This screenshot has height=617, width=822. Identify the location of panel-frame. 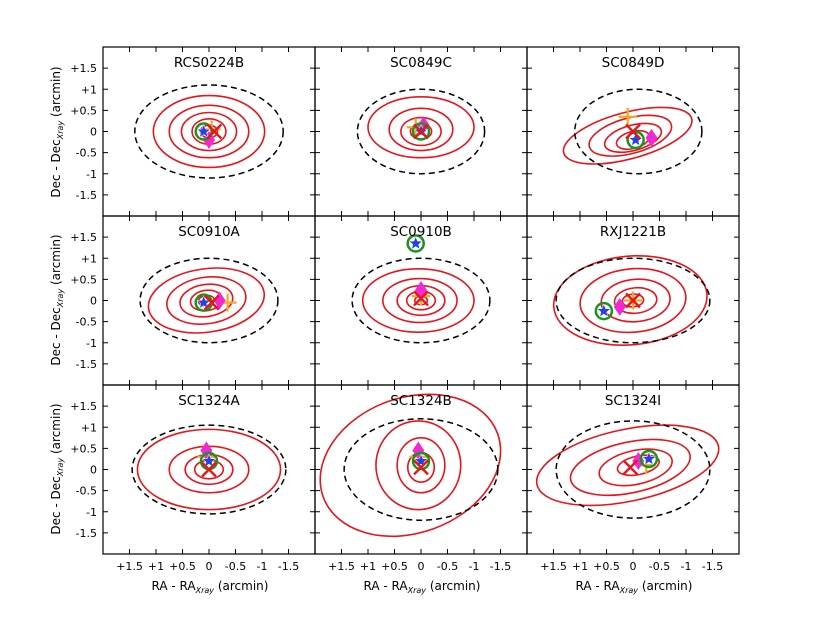
(633, 469).